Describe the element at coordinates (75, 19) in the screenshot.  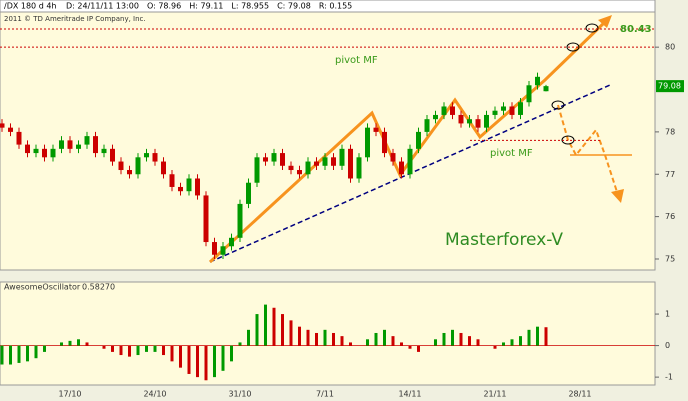
I see `copyright: 2011 © TD Ameritrade IP Company, Inc.` at that location.